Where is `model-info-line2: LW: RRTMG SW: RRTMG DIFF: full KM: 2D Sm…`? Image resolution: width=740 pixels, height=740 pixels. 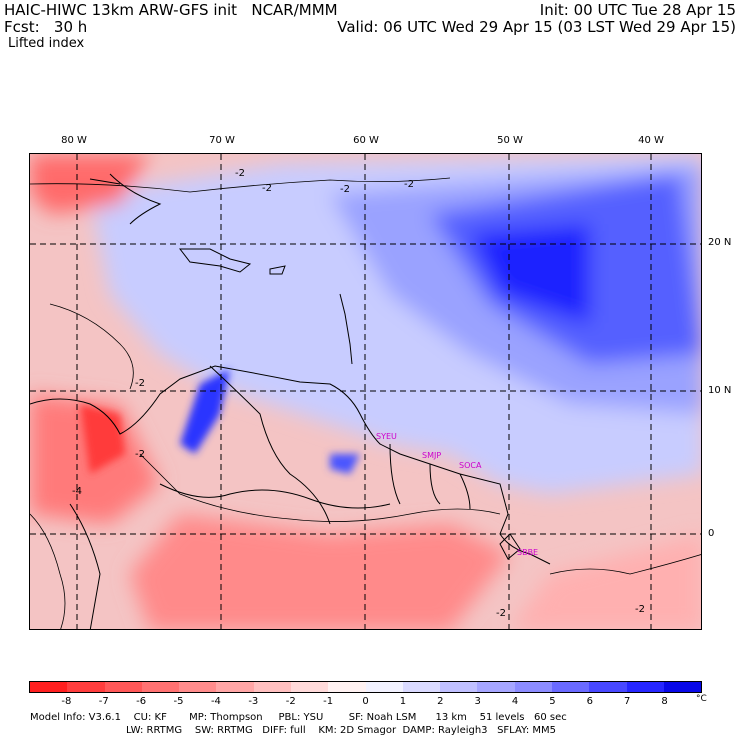 model-info-line2: LW: RRTMG SW: RRTMG DIFF: full KM: 2D Sm… is located at coordinates (341, 730).